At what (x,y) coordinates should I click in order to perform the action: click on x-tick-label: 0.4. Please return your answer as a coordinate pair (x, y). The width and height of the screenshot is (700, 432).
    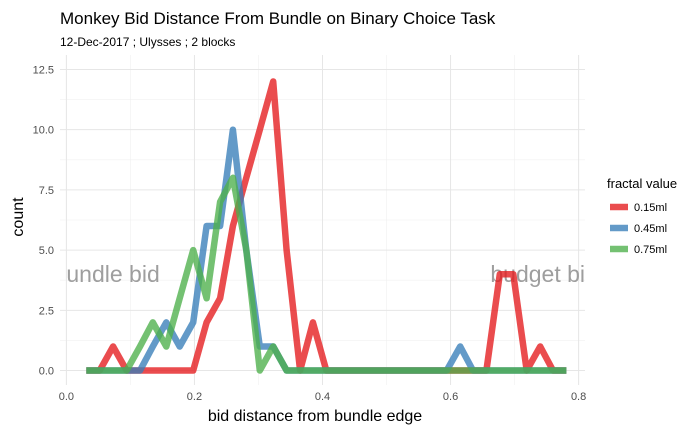
    Looking at the image, I should click on (322, 397).